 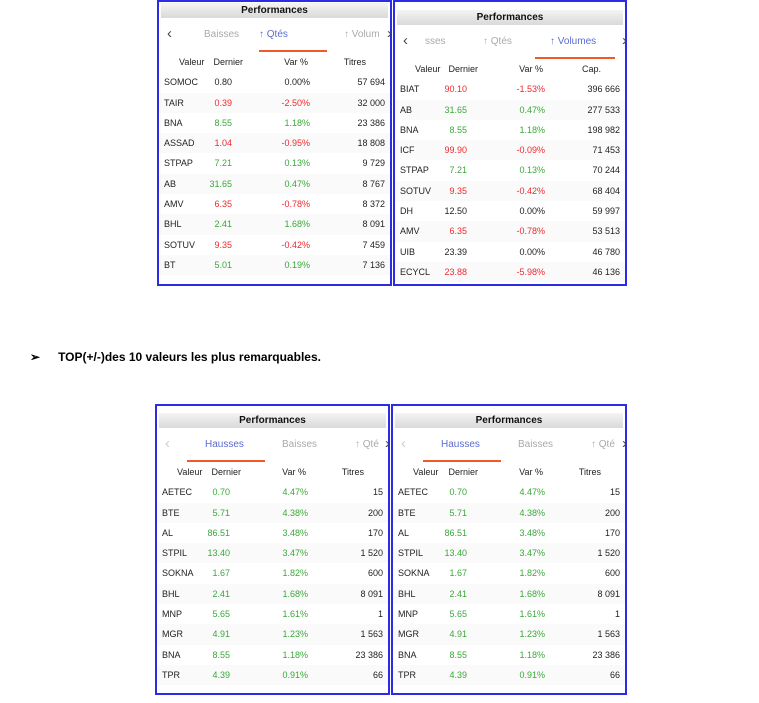 I want to click on cell-var: 3.48%, so click(x=532, y=532).